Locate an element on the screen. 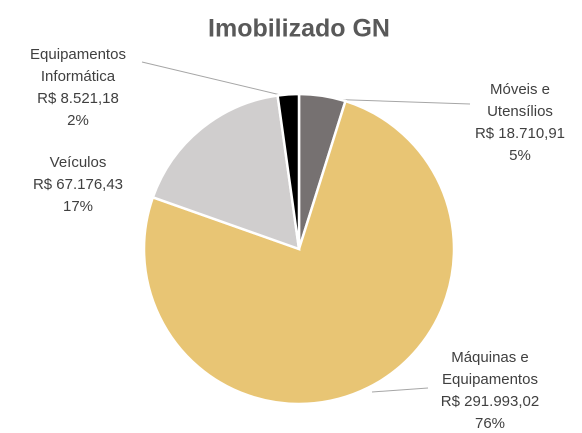 This screenshot has width=582, height=433. category-label: Veículos is located at coordinates (78, 162).